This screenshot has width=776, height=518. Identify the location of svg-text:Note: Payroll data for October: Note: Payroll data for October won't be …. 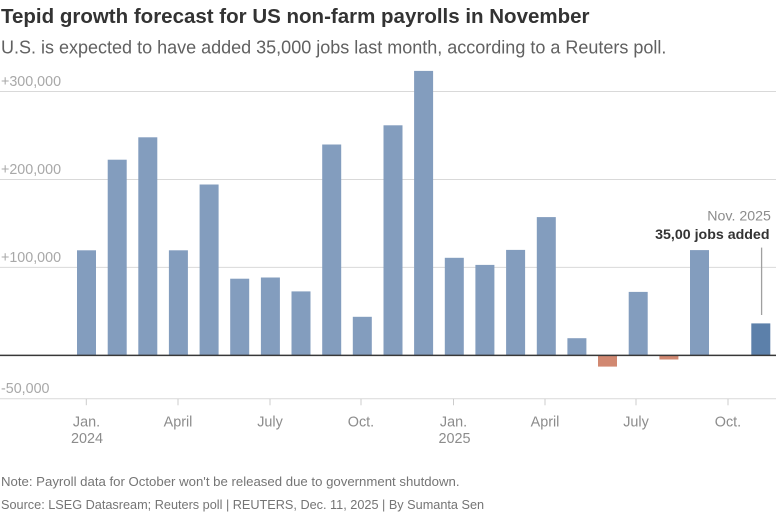
(230, 481).